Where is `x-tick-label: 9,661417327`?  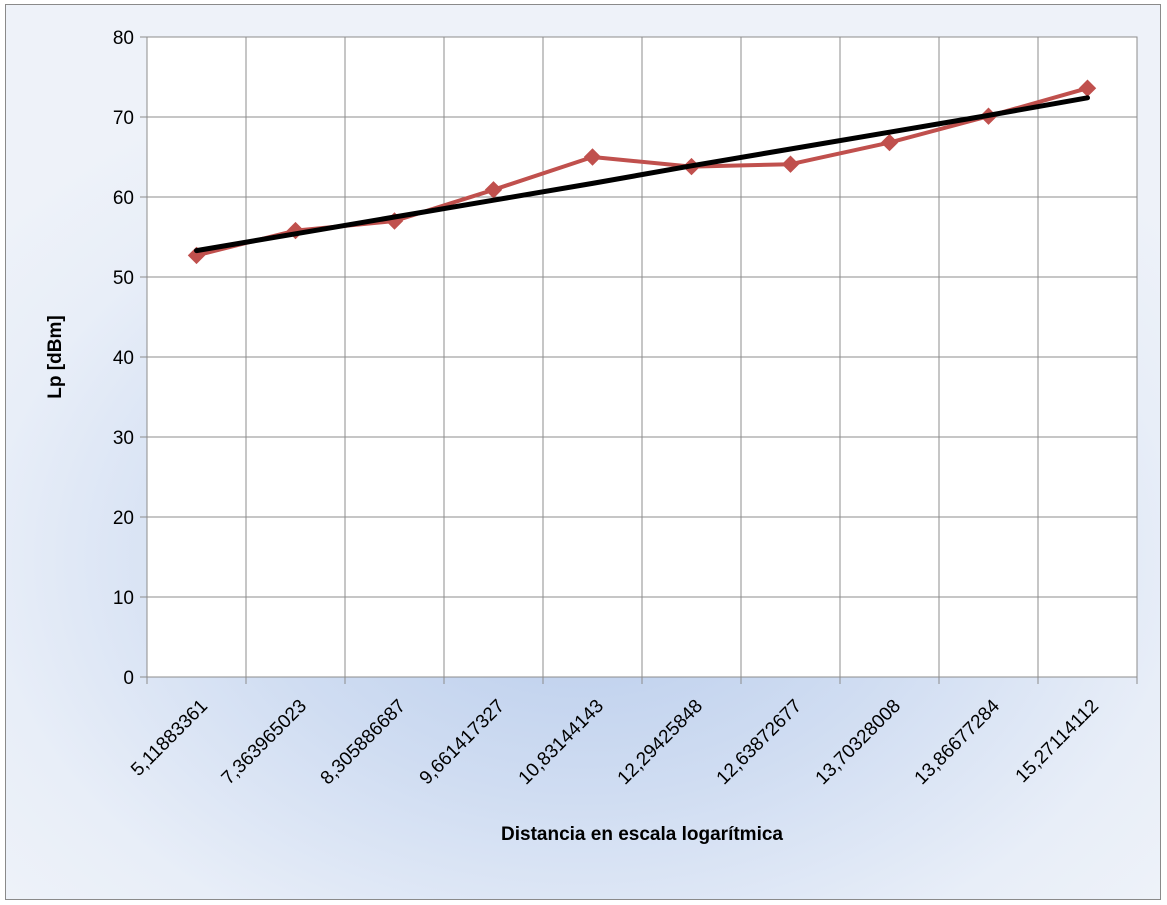
x-tick-label: 9,661417327 is located at coordinates (462, 742).